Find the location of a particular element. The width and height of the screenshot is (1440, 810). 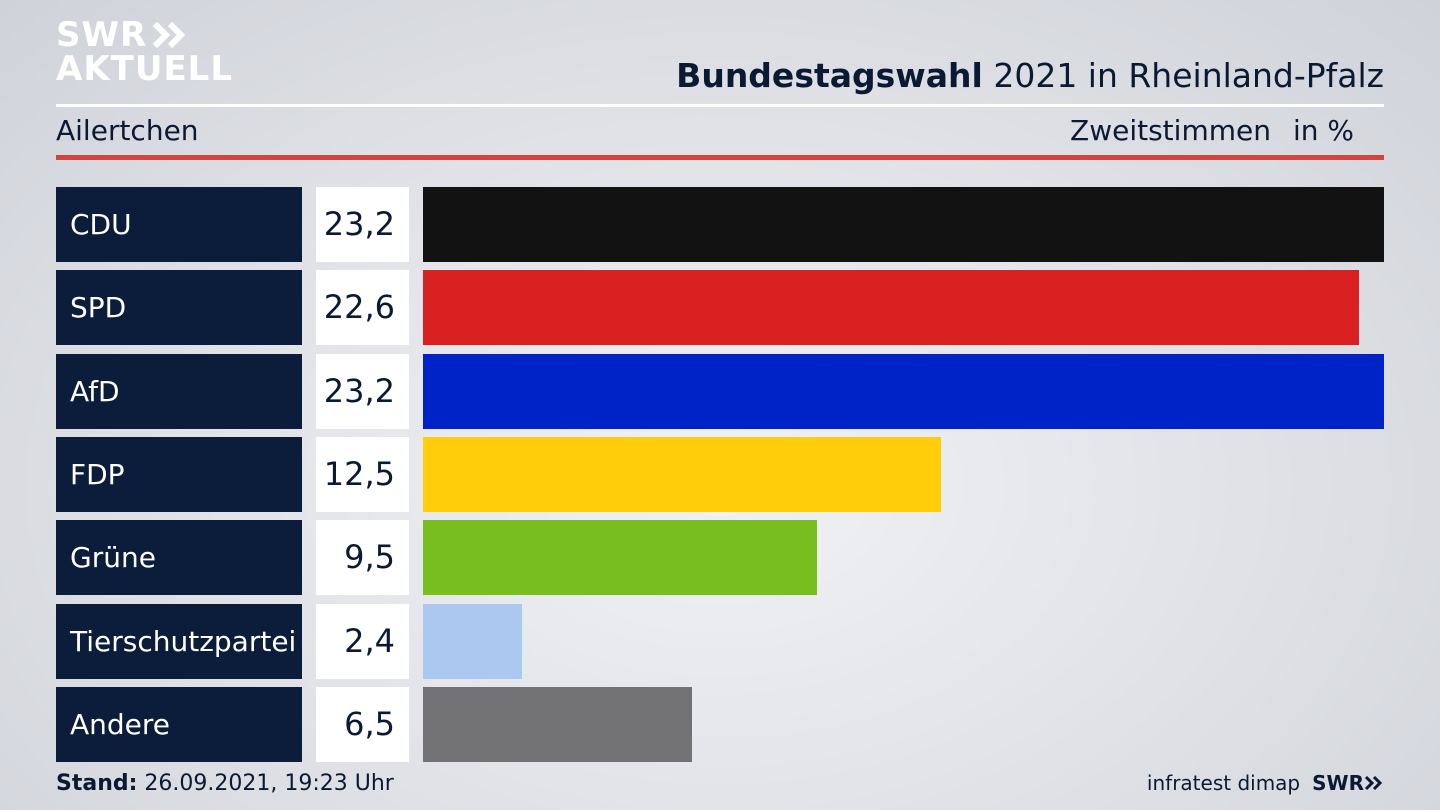

party-label: AfD is located at coordinates (179, 391).